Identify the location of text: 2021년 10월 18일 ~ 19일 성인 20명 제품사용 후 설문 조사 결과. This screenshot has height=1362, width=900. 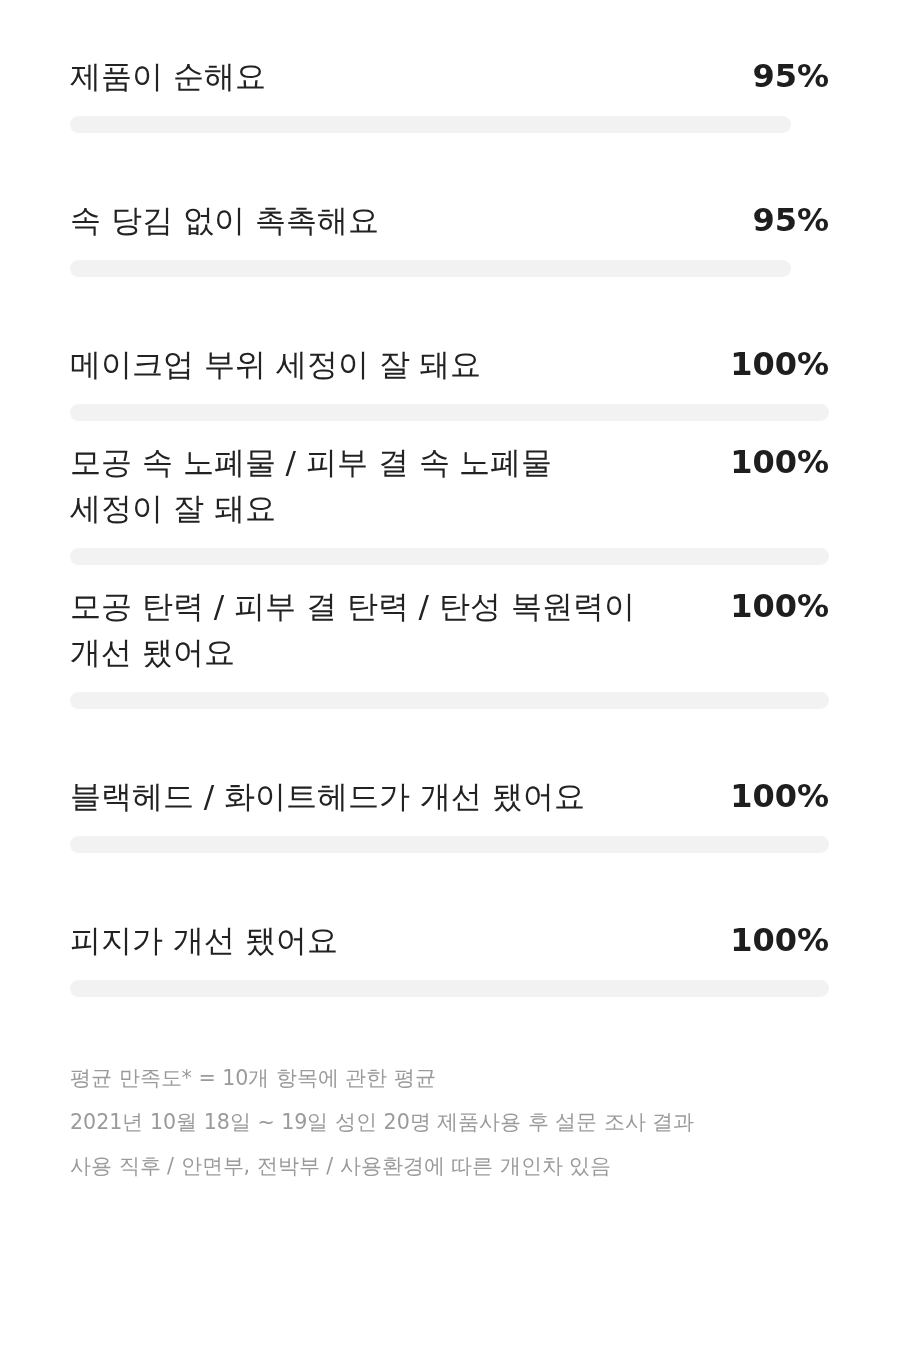
(382, 1122).